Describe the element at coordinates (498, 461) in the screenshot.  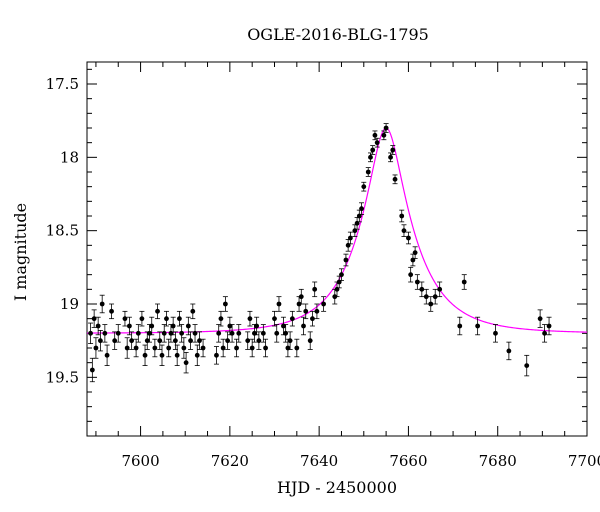
I see `x-tick-label: 7680` at that location.